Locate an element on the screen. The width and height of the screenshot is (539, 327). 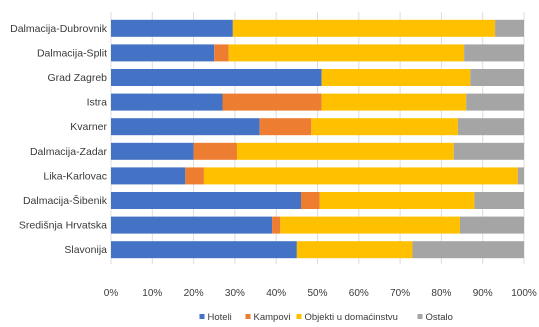
legend-label: Objekti u domaćinstvu is located at coordinates (351, 317).